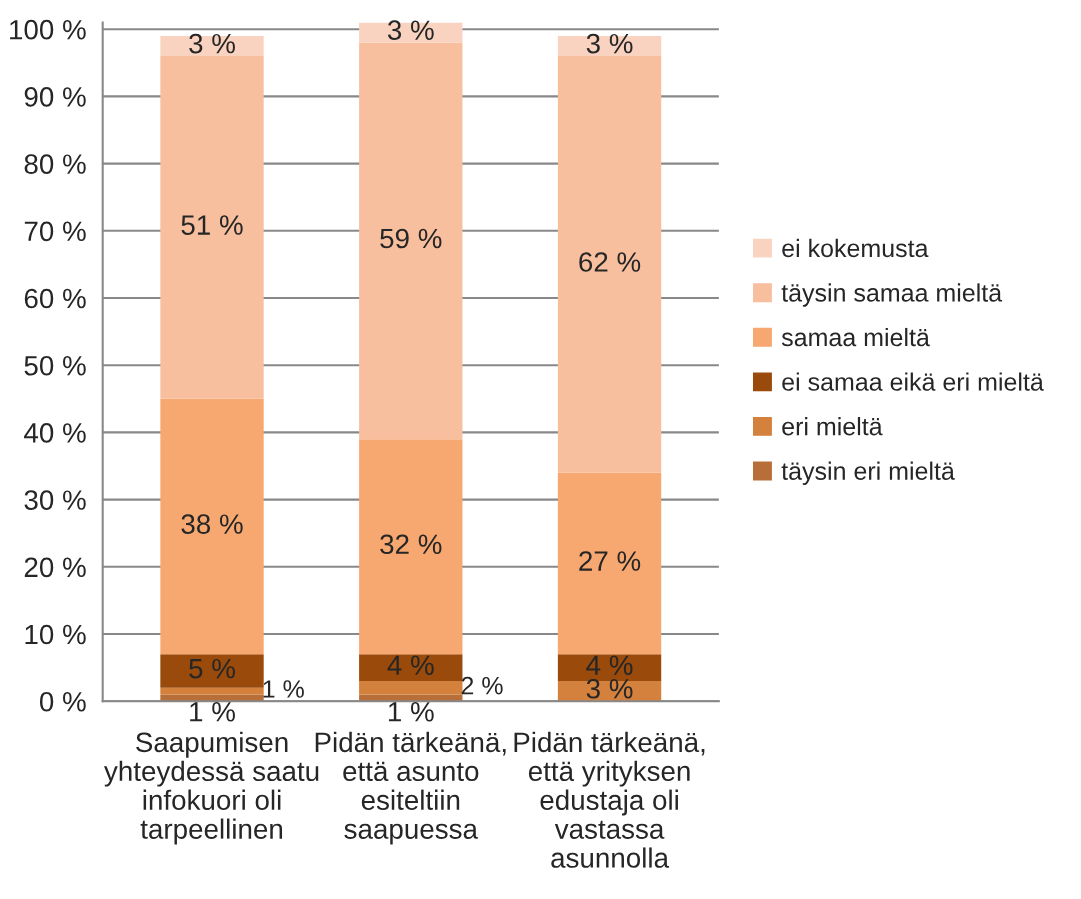 Image resolution: width=1081 pixels, height=899 pixels. Describe the element at coordinates (55, 567) in the screenshot. I see `y-tick-label: 20 %` at that location.